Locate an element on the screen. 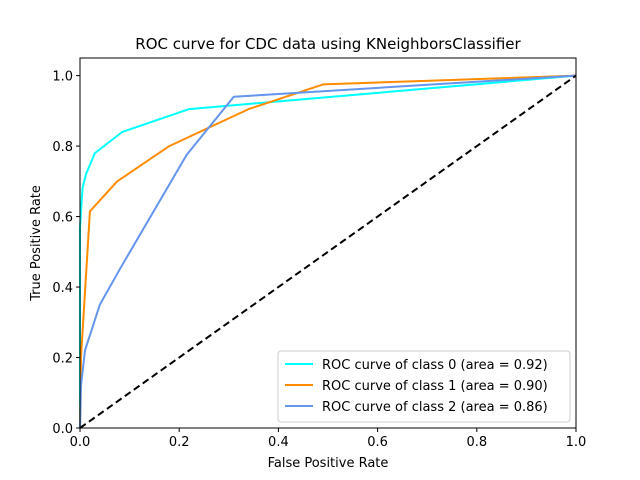 The width and height of the screenshot is (640, 480). legend-label: ROC curve of class 0 (area = 0.92) is located at coordinates (435, 365).